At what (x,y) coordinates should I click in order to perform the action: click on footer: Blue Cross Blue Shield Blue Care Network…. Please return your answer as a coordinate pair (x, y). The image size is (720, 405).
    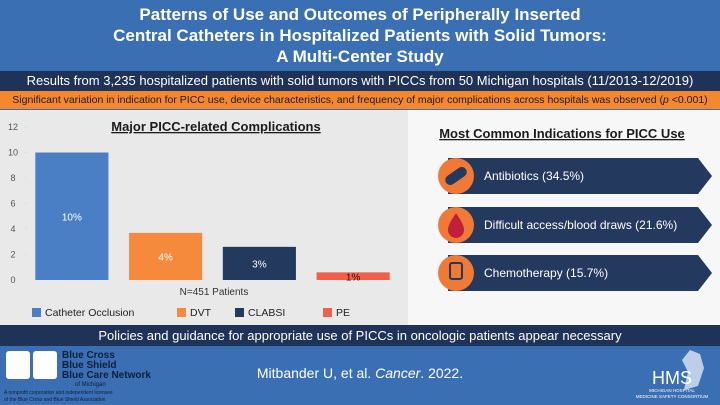
    Looking at the image, I should click on (356, 376).